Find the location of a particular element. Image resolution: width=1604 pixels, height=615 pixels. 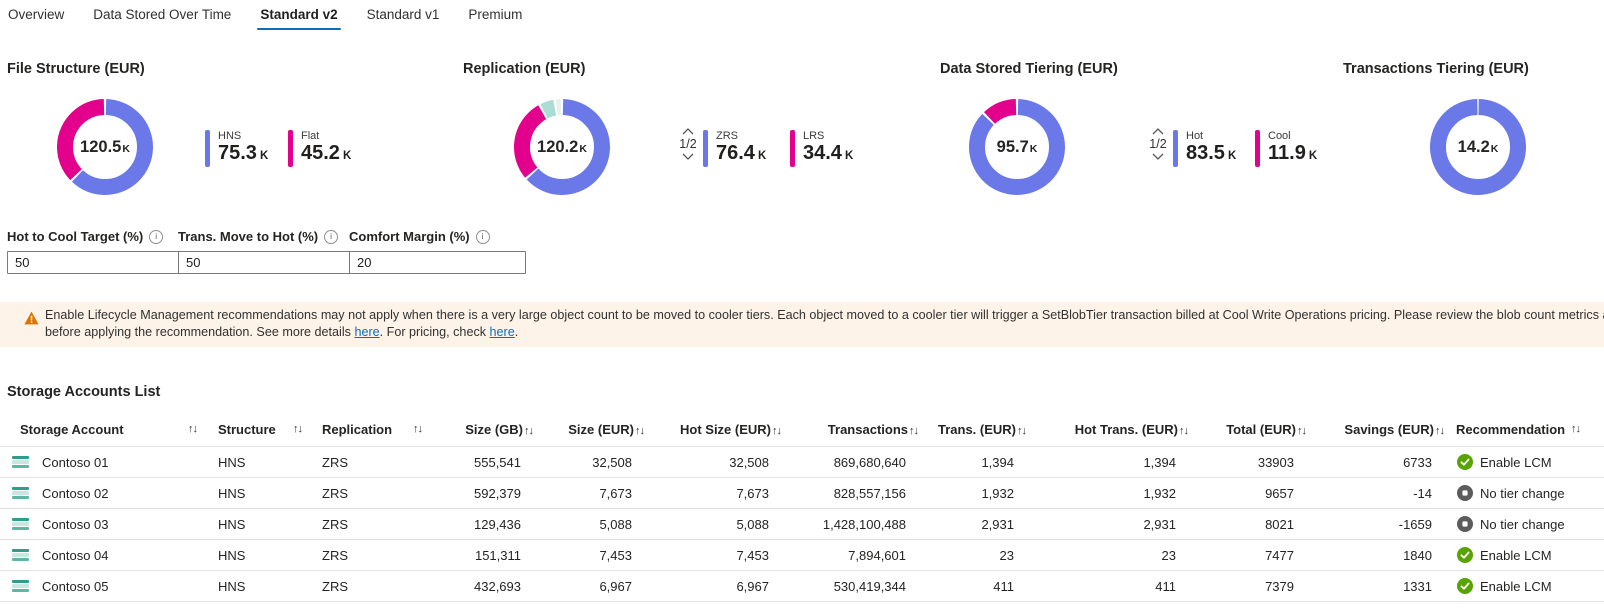

recommendation-cell: Enable LCM is located at coordinates (1526, 555).